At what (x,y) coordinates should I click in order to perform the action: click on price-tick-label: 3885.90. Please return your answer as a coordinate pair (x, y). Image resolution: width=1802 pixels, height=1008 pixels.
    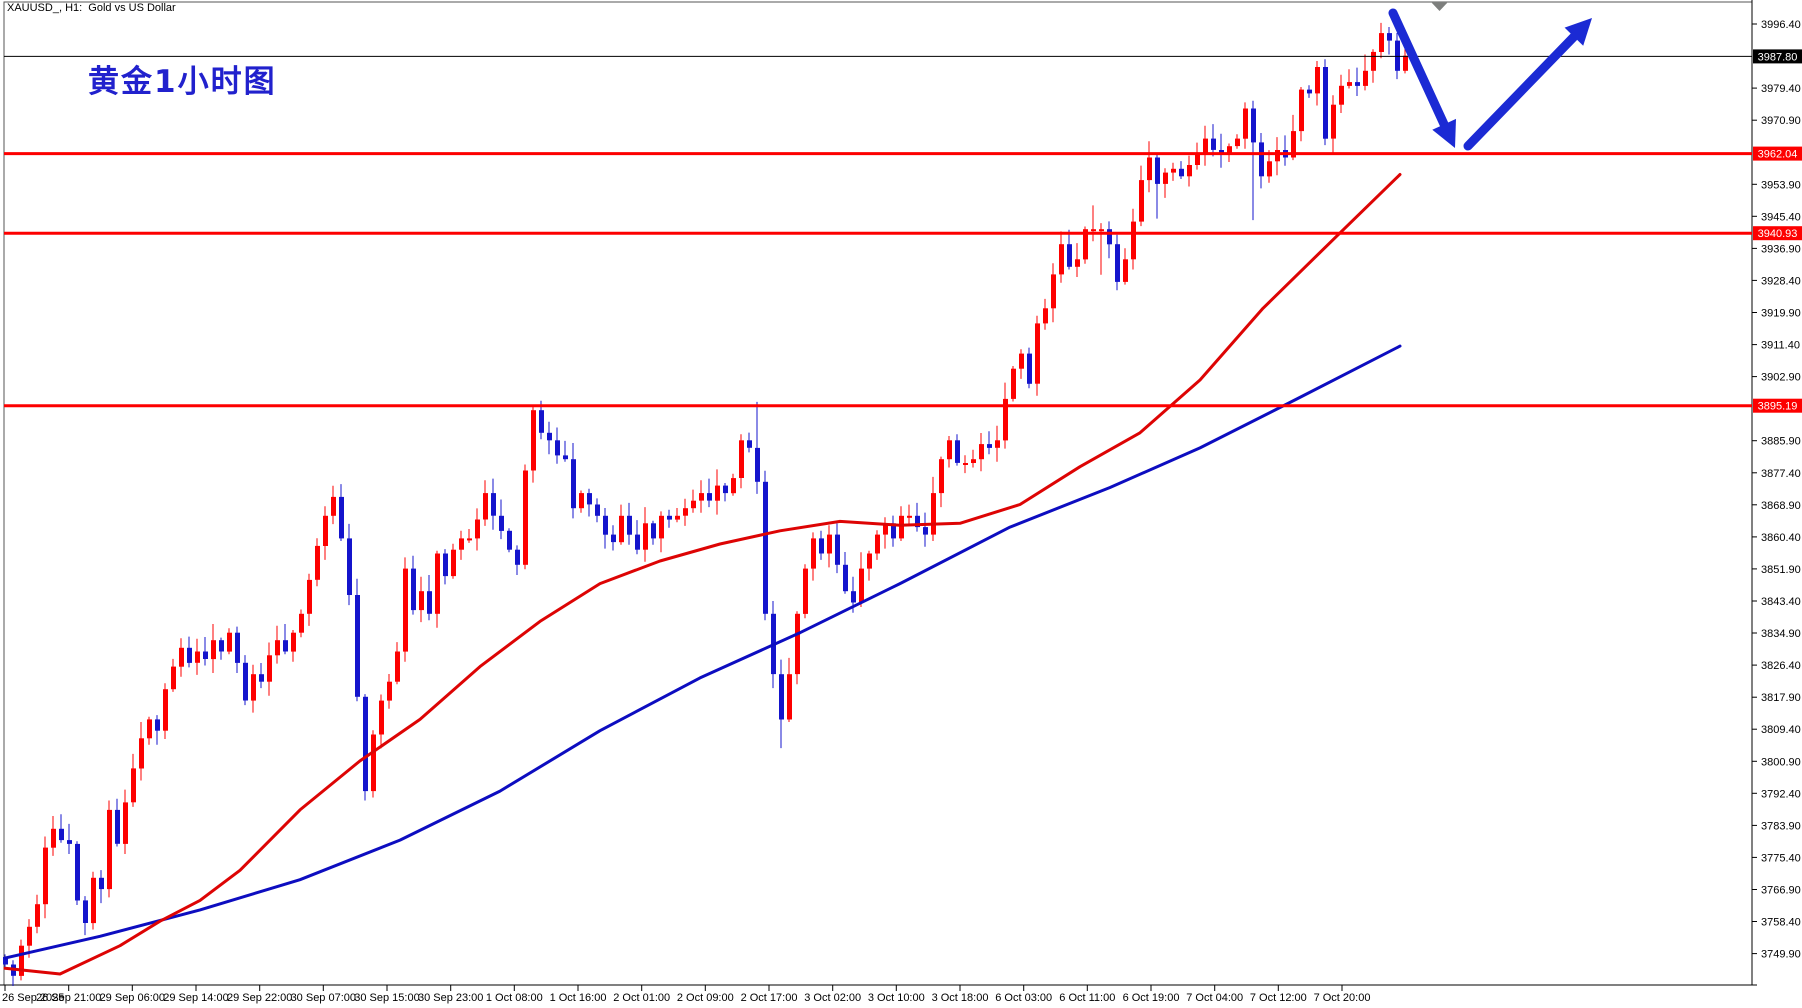
    Looking at the image, I should click on (1781, 442).